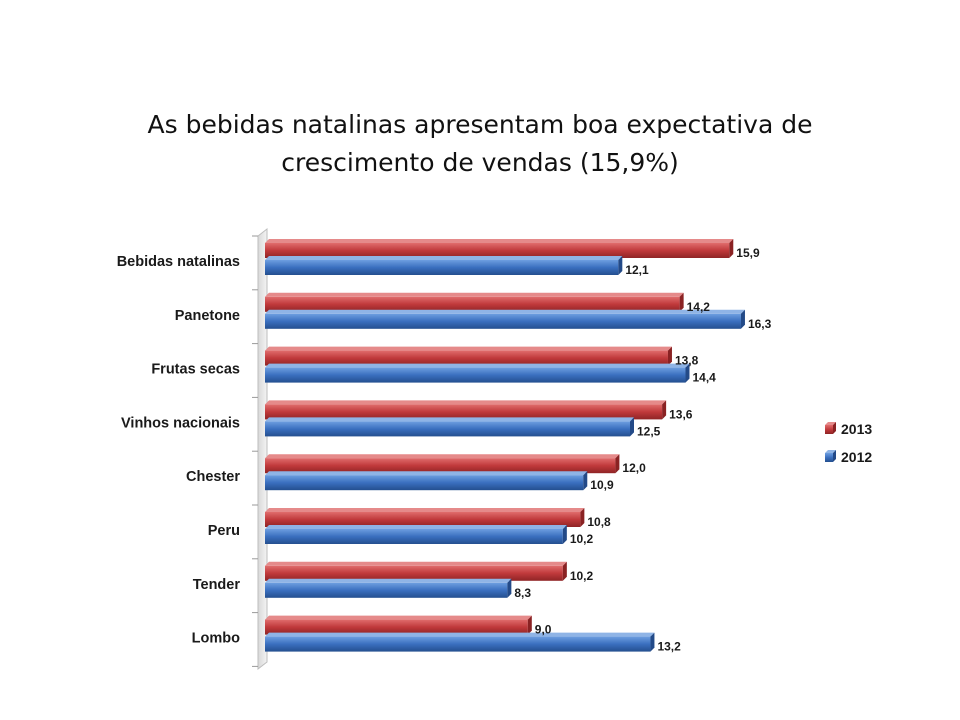 The image size is (960, 720). I want to click on data-label: 14,2, so click(699, 307).